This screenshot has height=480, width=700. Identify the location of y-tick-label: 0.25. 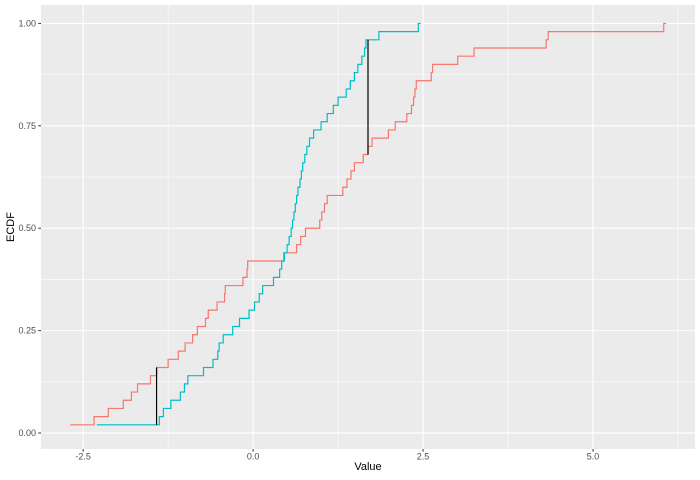
(27, 331).